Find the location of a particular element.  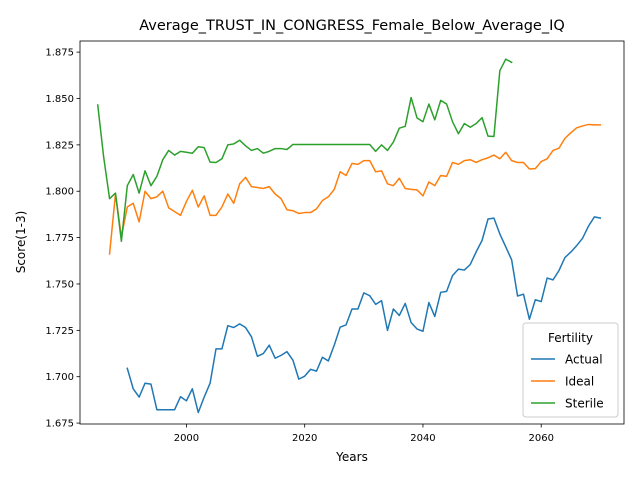

legend-label-sterile: Sterile is located at coordinates (584, 404).